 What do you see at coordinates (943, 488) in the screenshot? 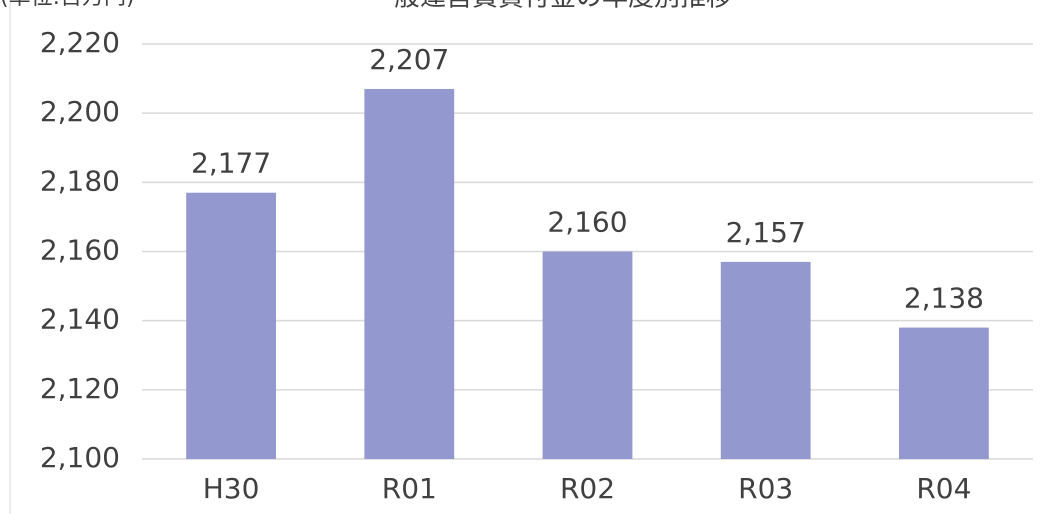
I see `x-tick-label: R04` at bounding box center [943, 488].